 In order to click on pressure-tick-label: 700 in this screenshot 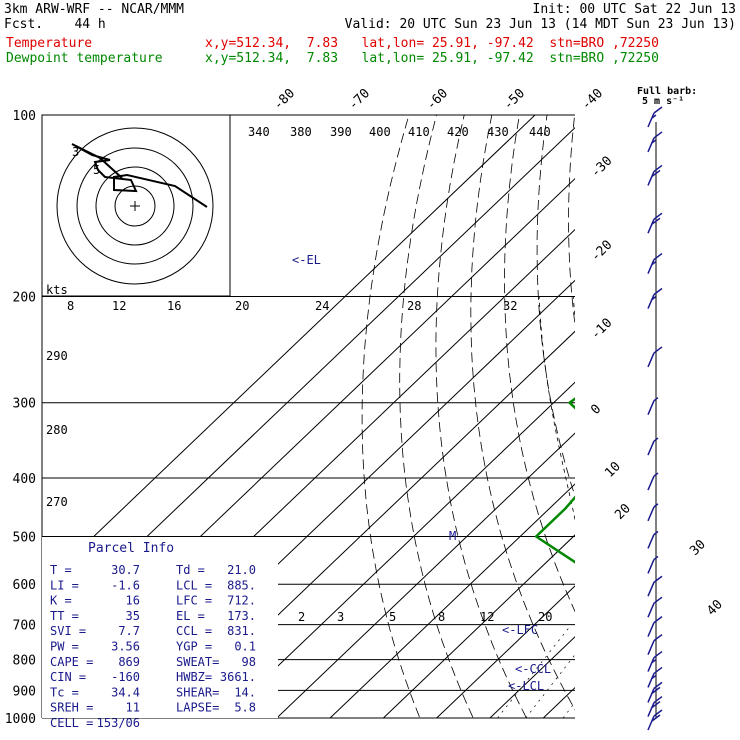, I will do `click(24, 626)`.